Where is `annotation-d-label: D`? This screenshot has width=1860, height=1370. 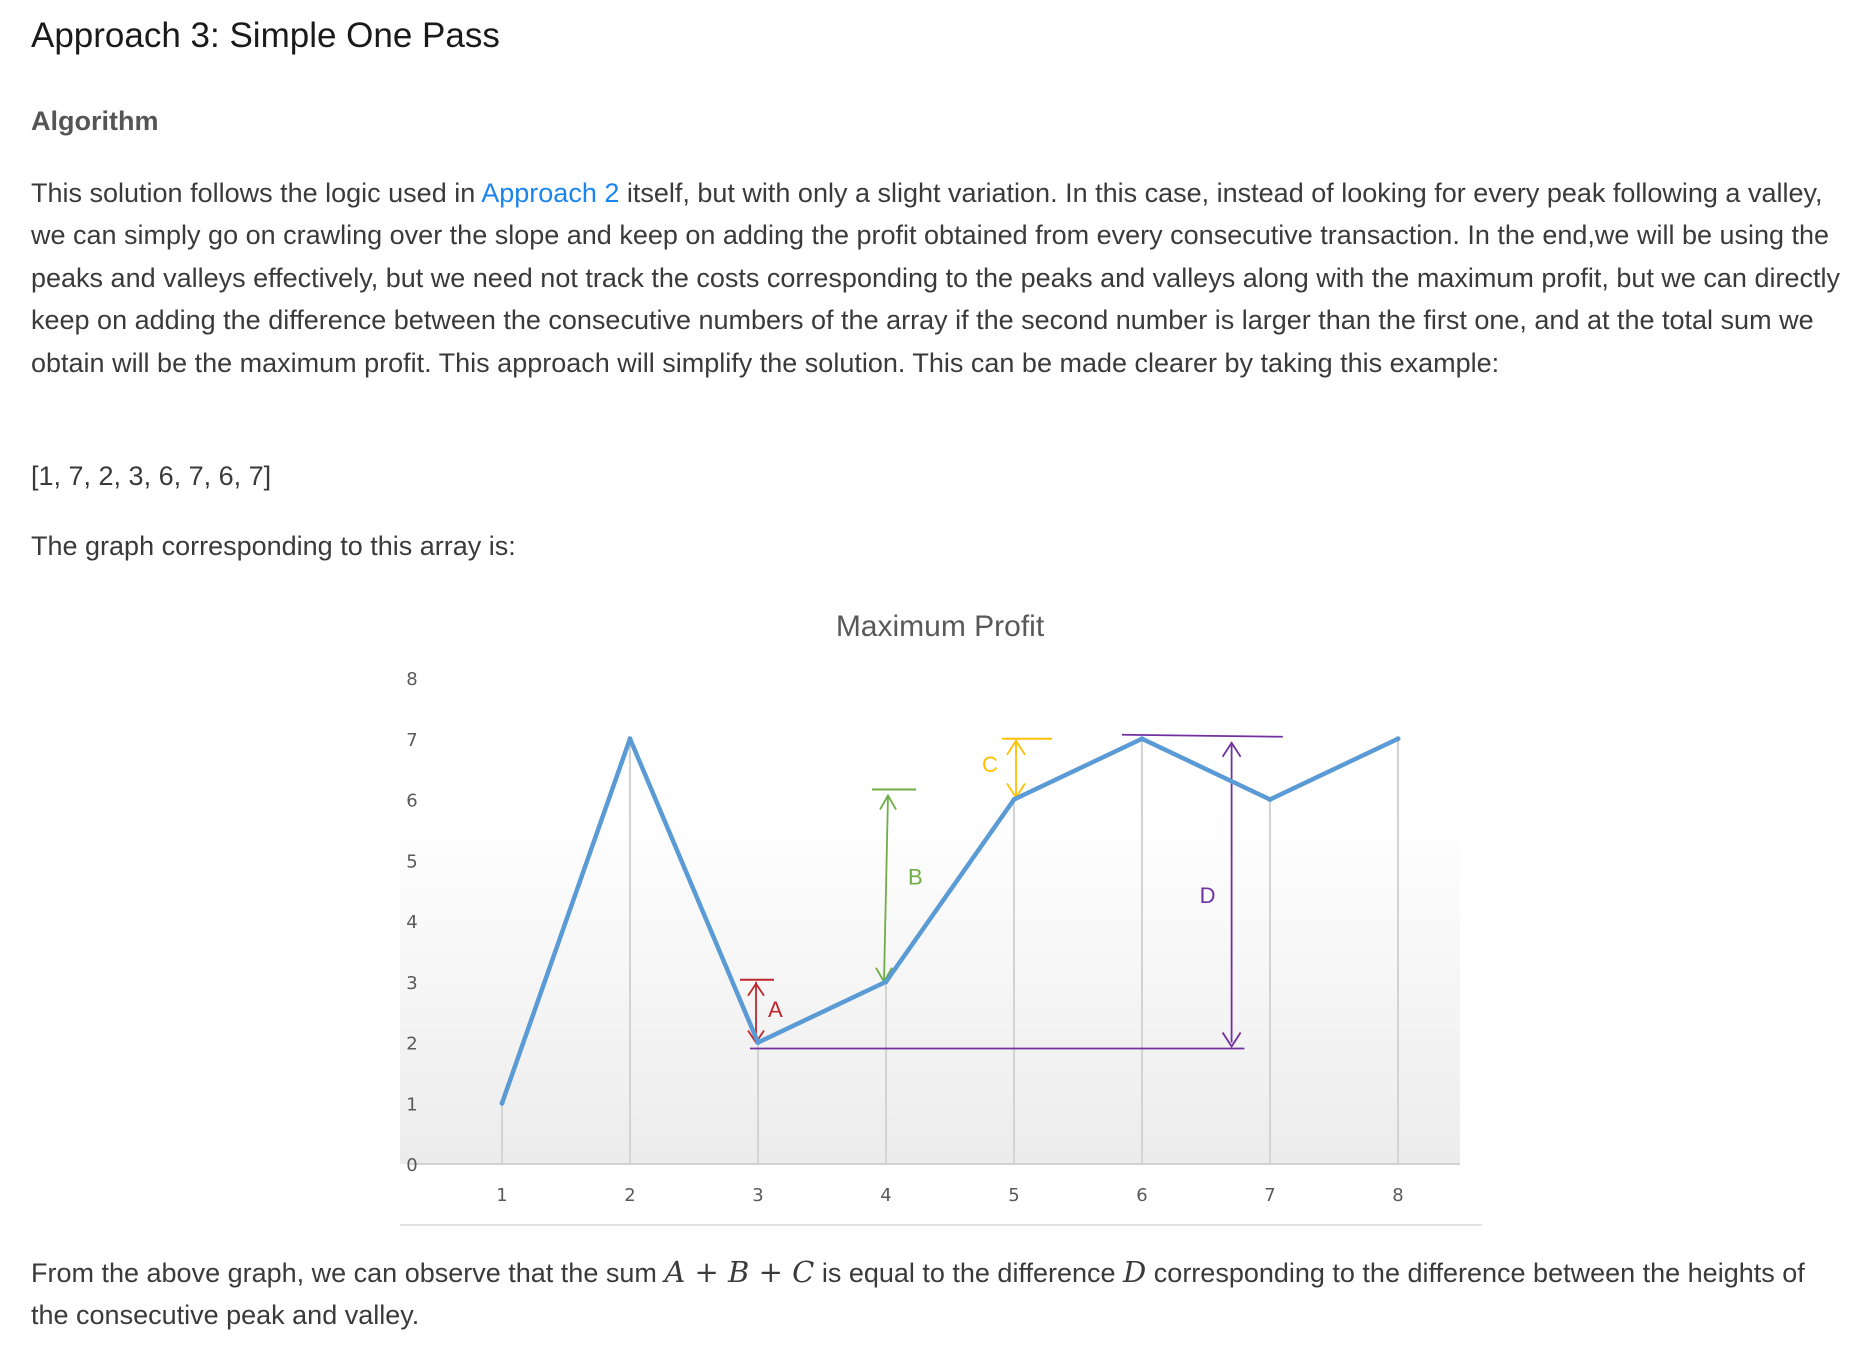
annotation-d-label: D is located at coordinates (1208, 895).